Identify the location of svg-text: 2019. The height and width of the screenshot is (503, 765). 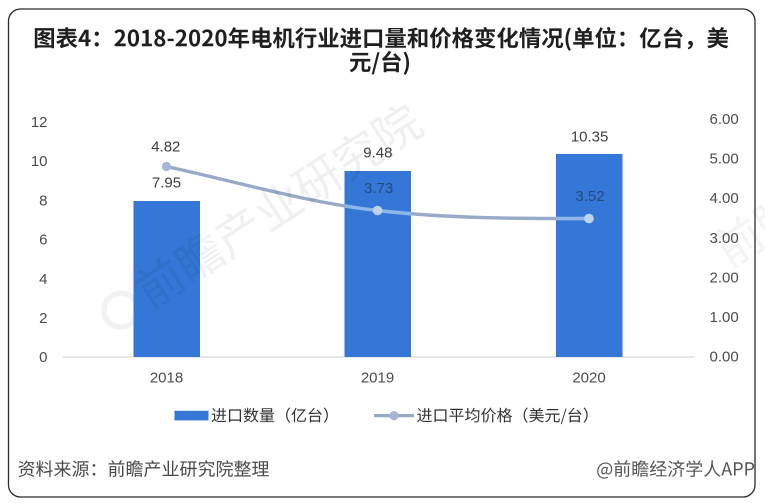
(377, 377).